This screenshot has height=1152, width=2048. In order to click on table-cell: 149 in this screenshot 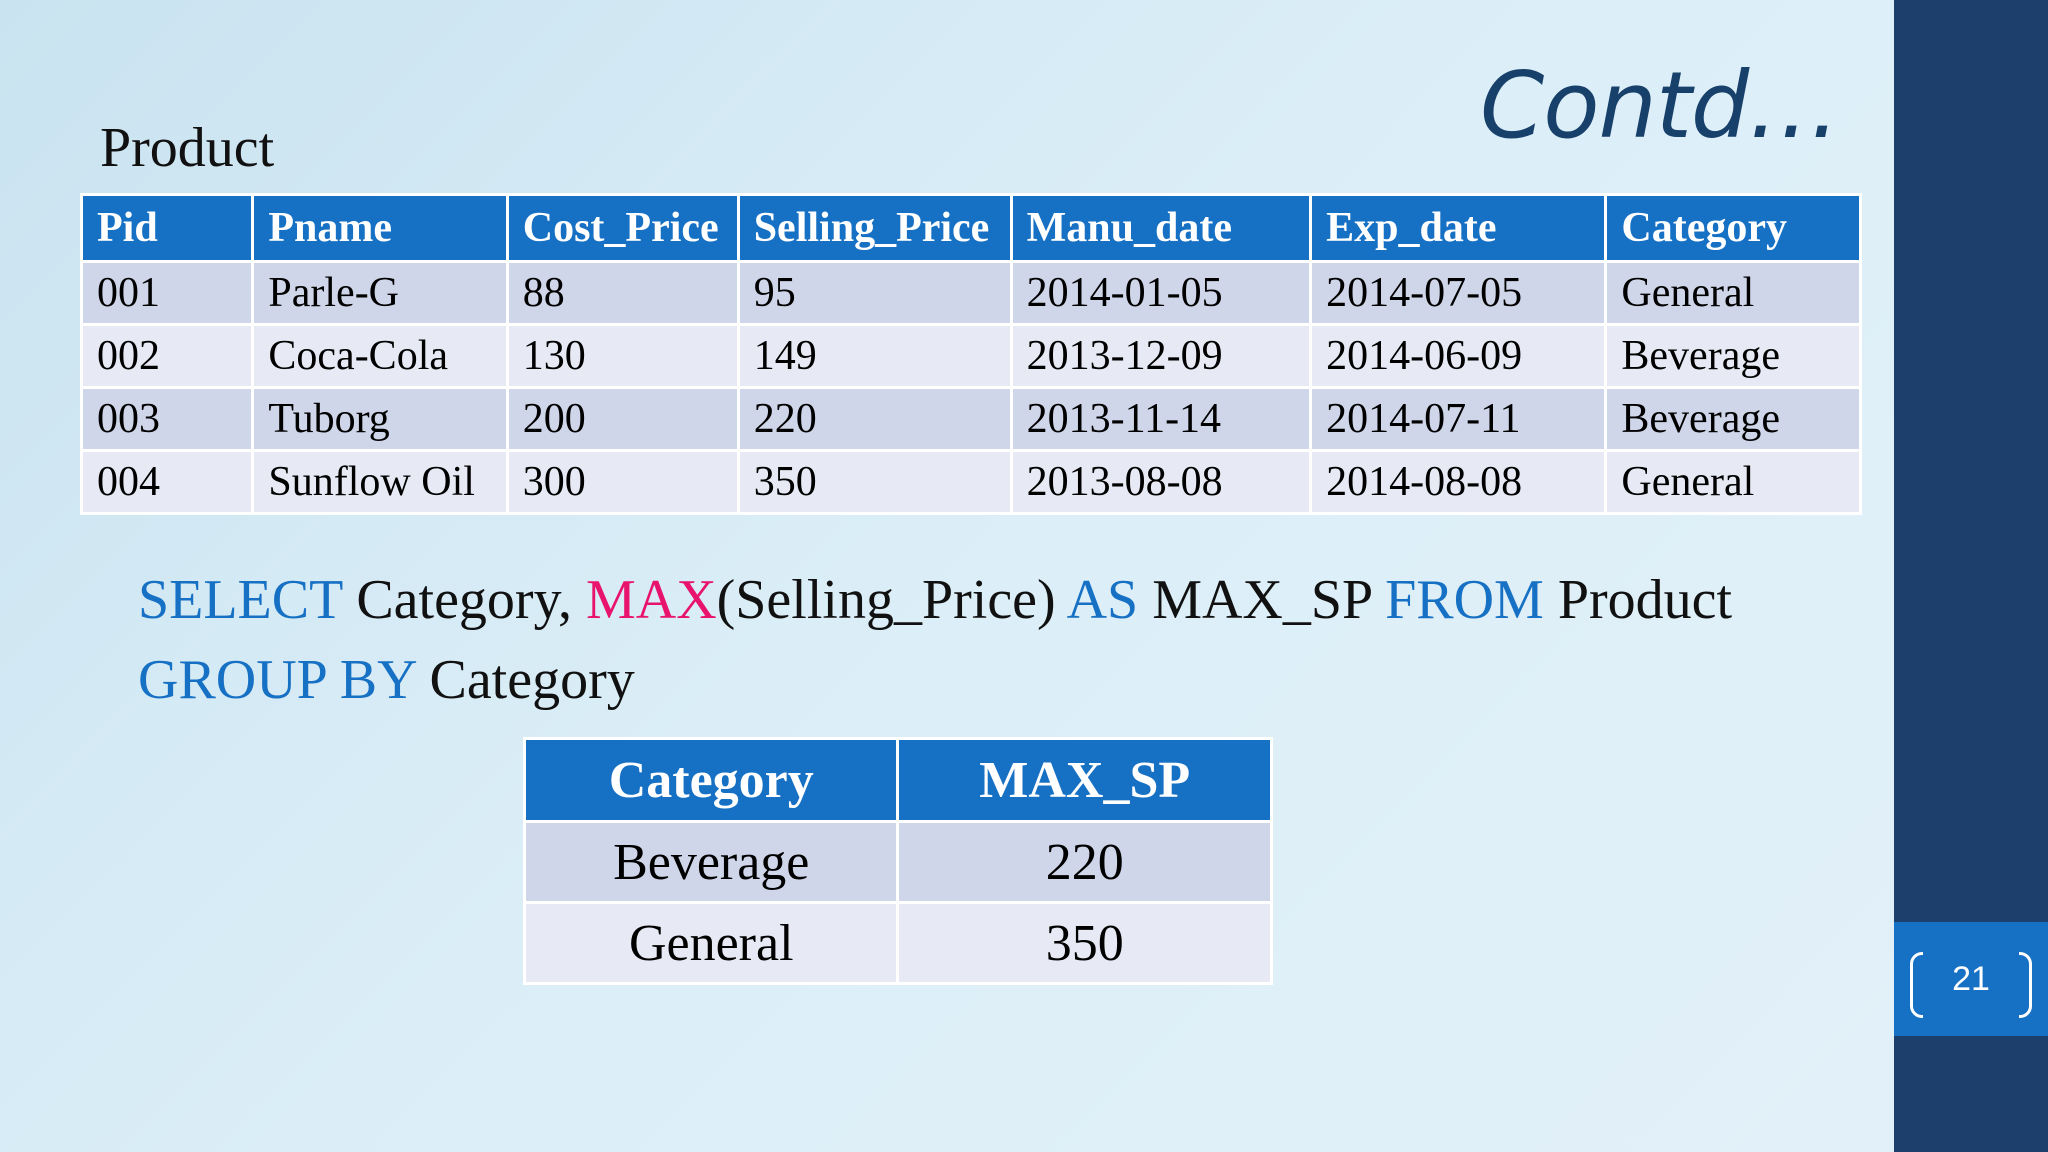, I will do `click(874, 356)`.